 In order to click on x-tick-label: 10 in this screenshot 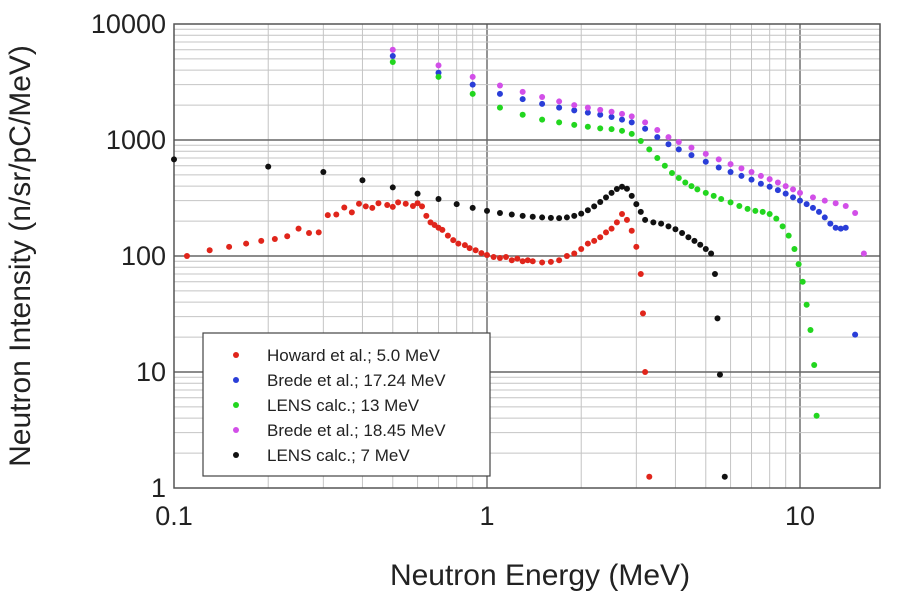, I will do `click(800, 516)`.